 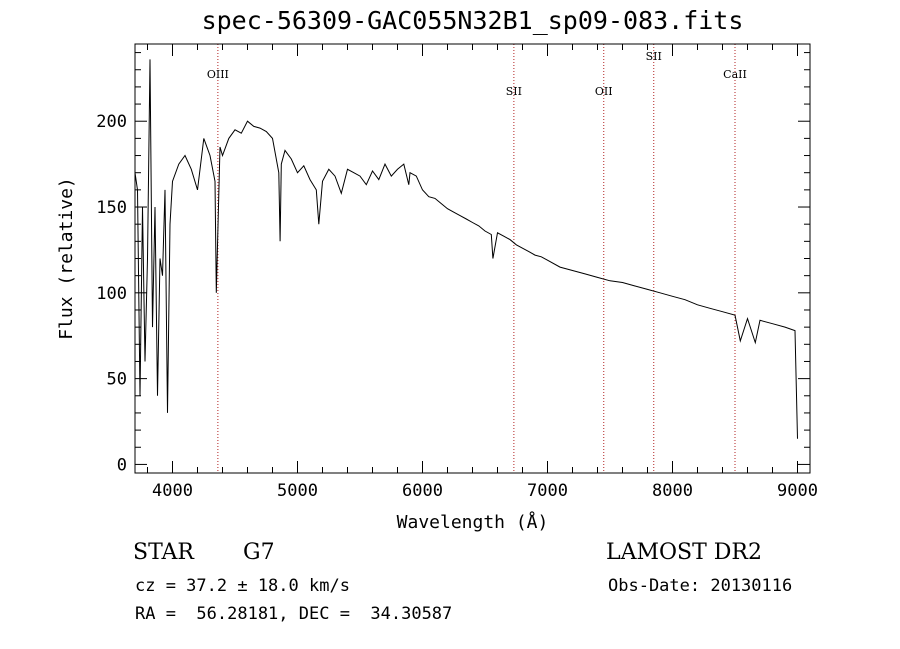 I want to click on y-tick-label: 200, so click(x=111, y=122).